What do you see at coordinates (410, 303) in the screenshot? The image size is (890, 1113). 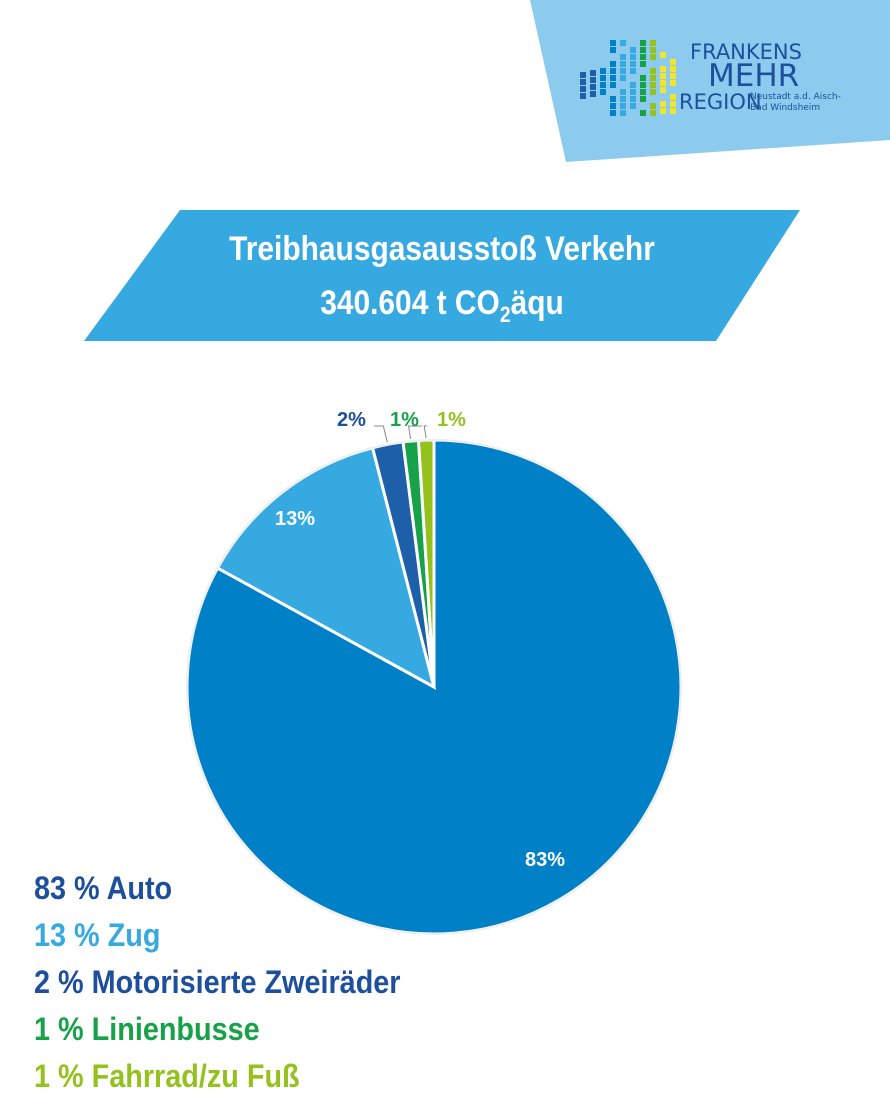 I see `subtitle-value: 340.604 t CO` at bounding box center [410, 303].